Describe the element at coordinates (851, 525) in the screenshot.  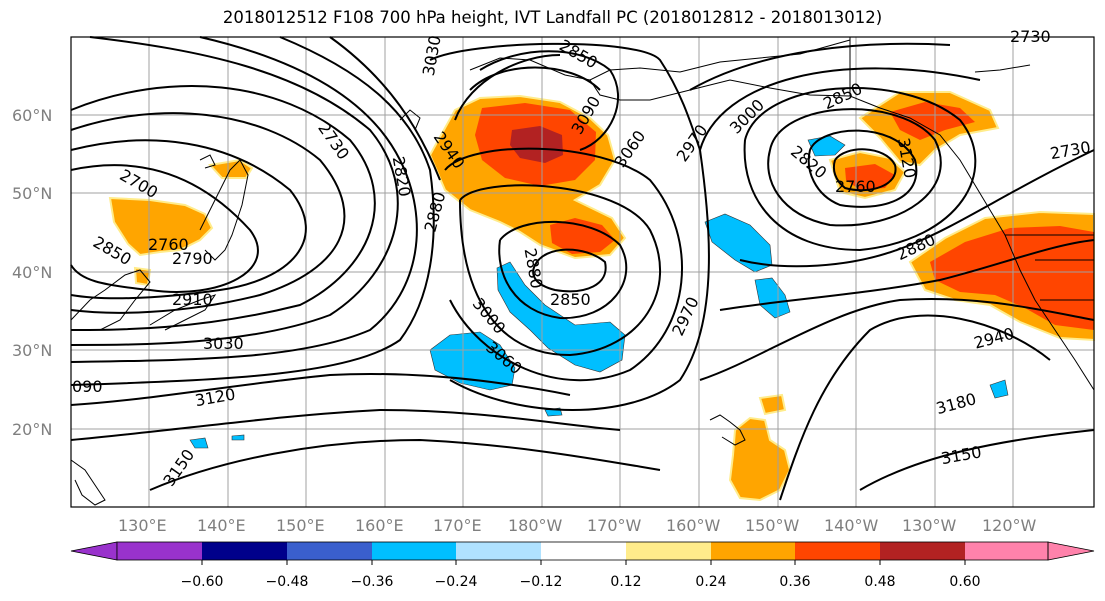
I see `lon-label: 140°W` at that location.